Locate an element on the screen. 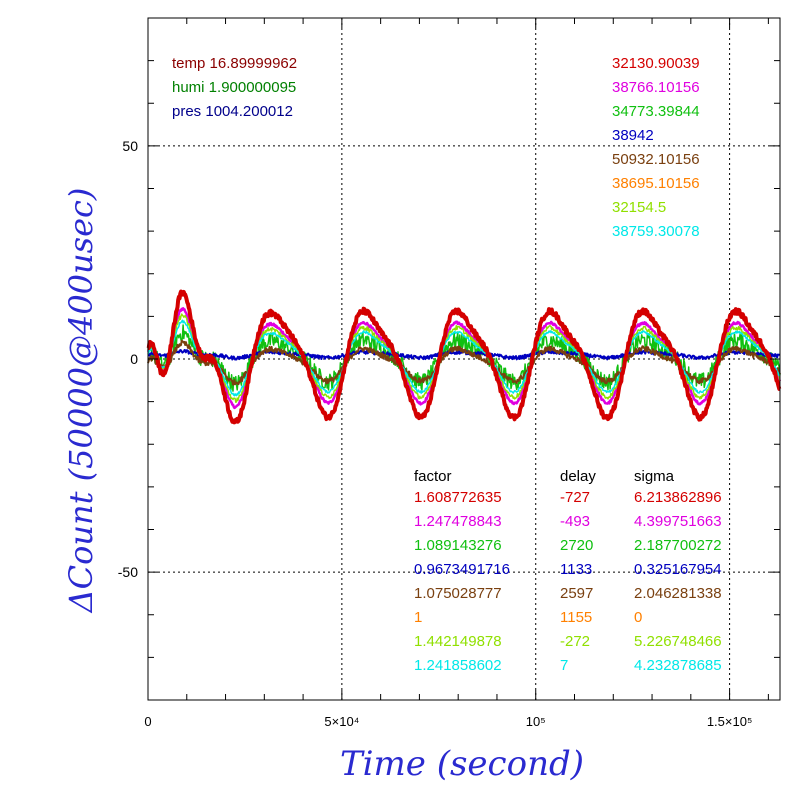 The width and height of the screenshot is (797, 797). table-cell-sigma: 5.226748466 is located at coordinates (678, 641).